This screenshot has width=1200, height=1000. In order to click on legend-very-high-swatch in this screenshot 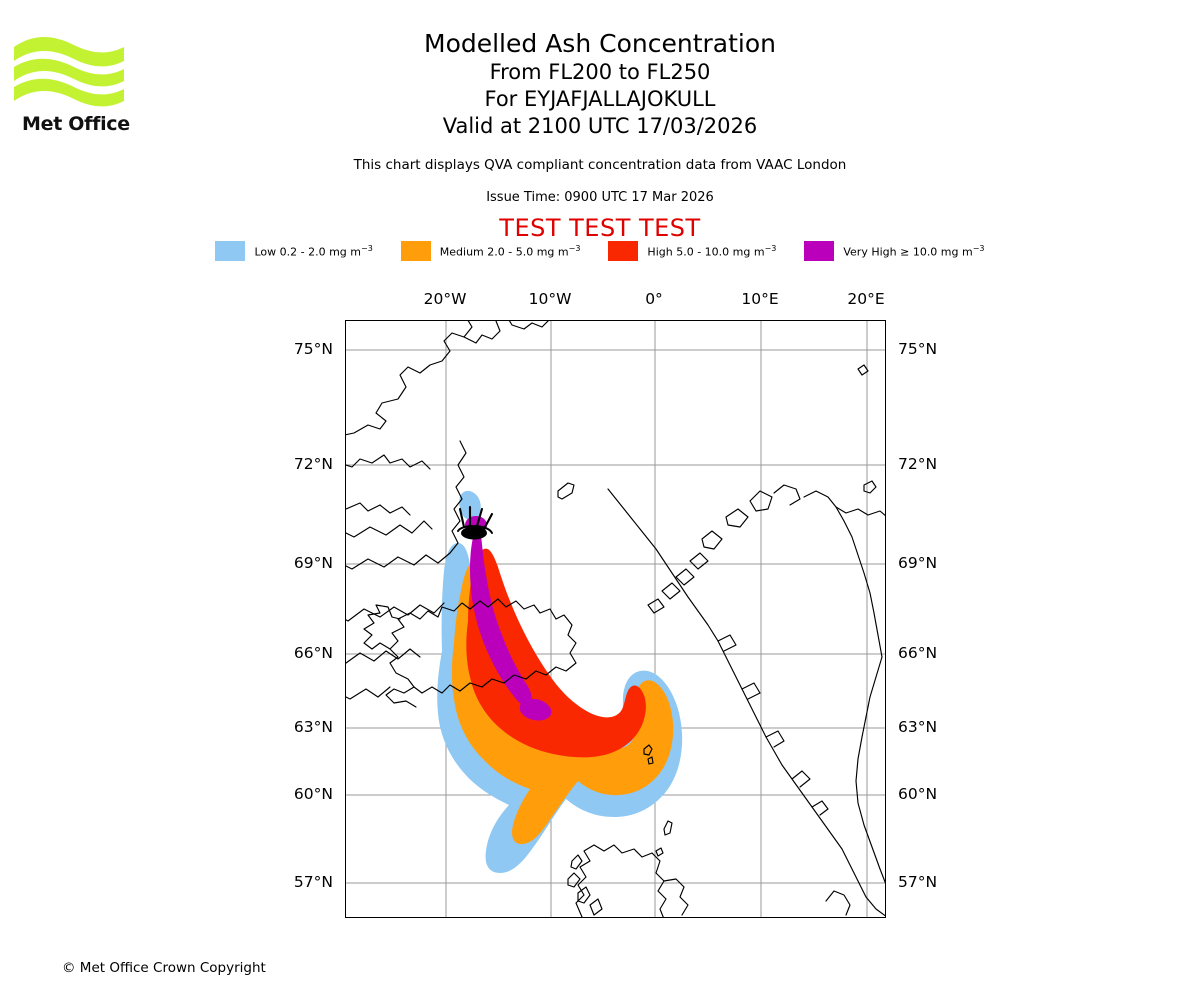, I will do `click(819, 251)`.